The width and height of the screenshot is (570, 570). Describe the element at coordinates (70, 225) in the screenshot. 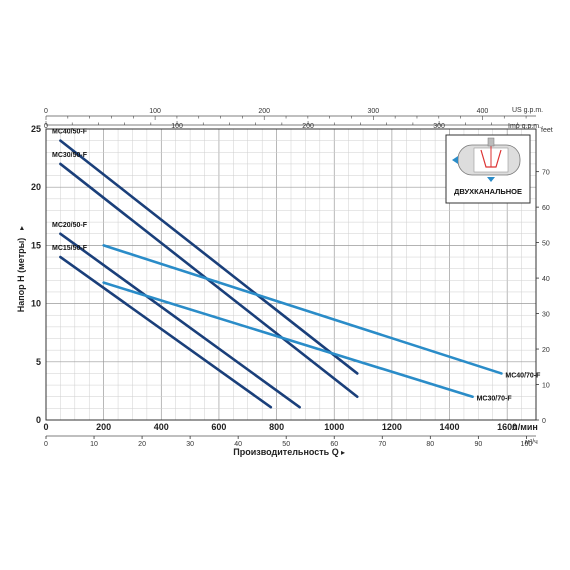

I see `series-label: MC20/50-F` at that location.